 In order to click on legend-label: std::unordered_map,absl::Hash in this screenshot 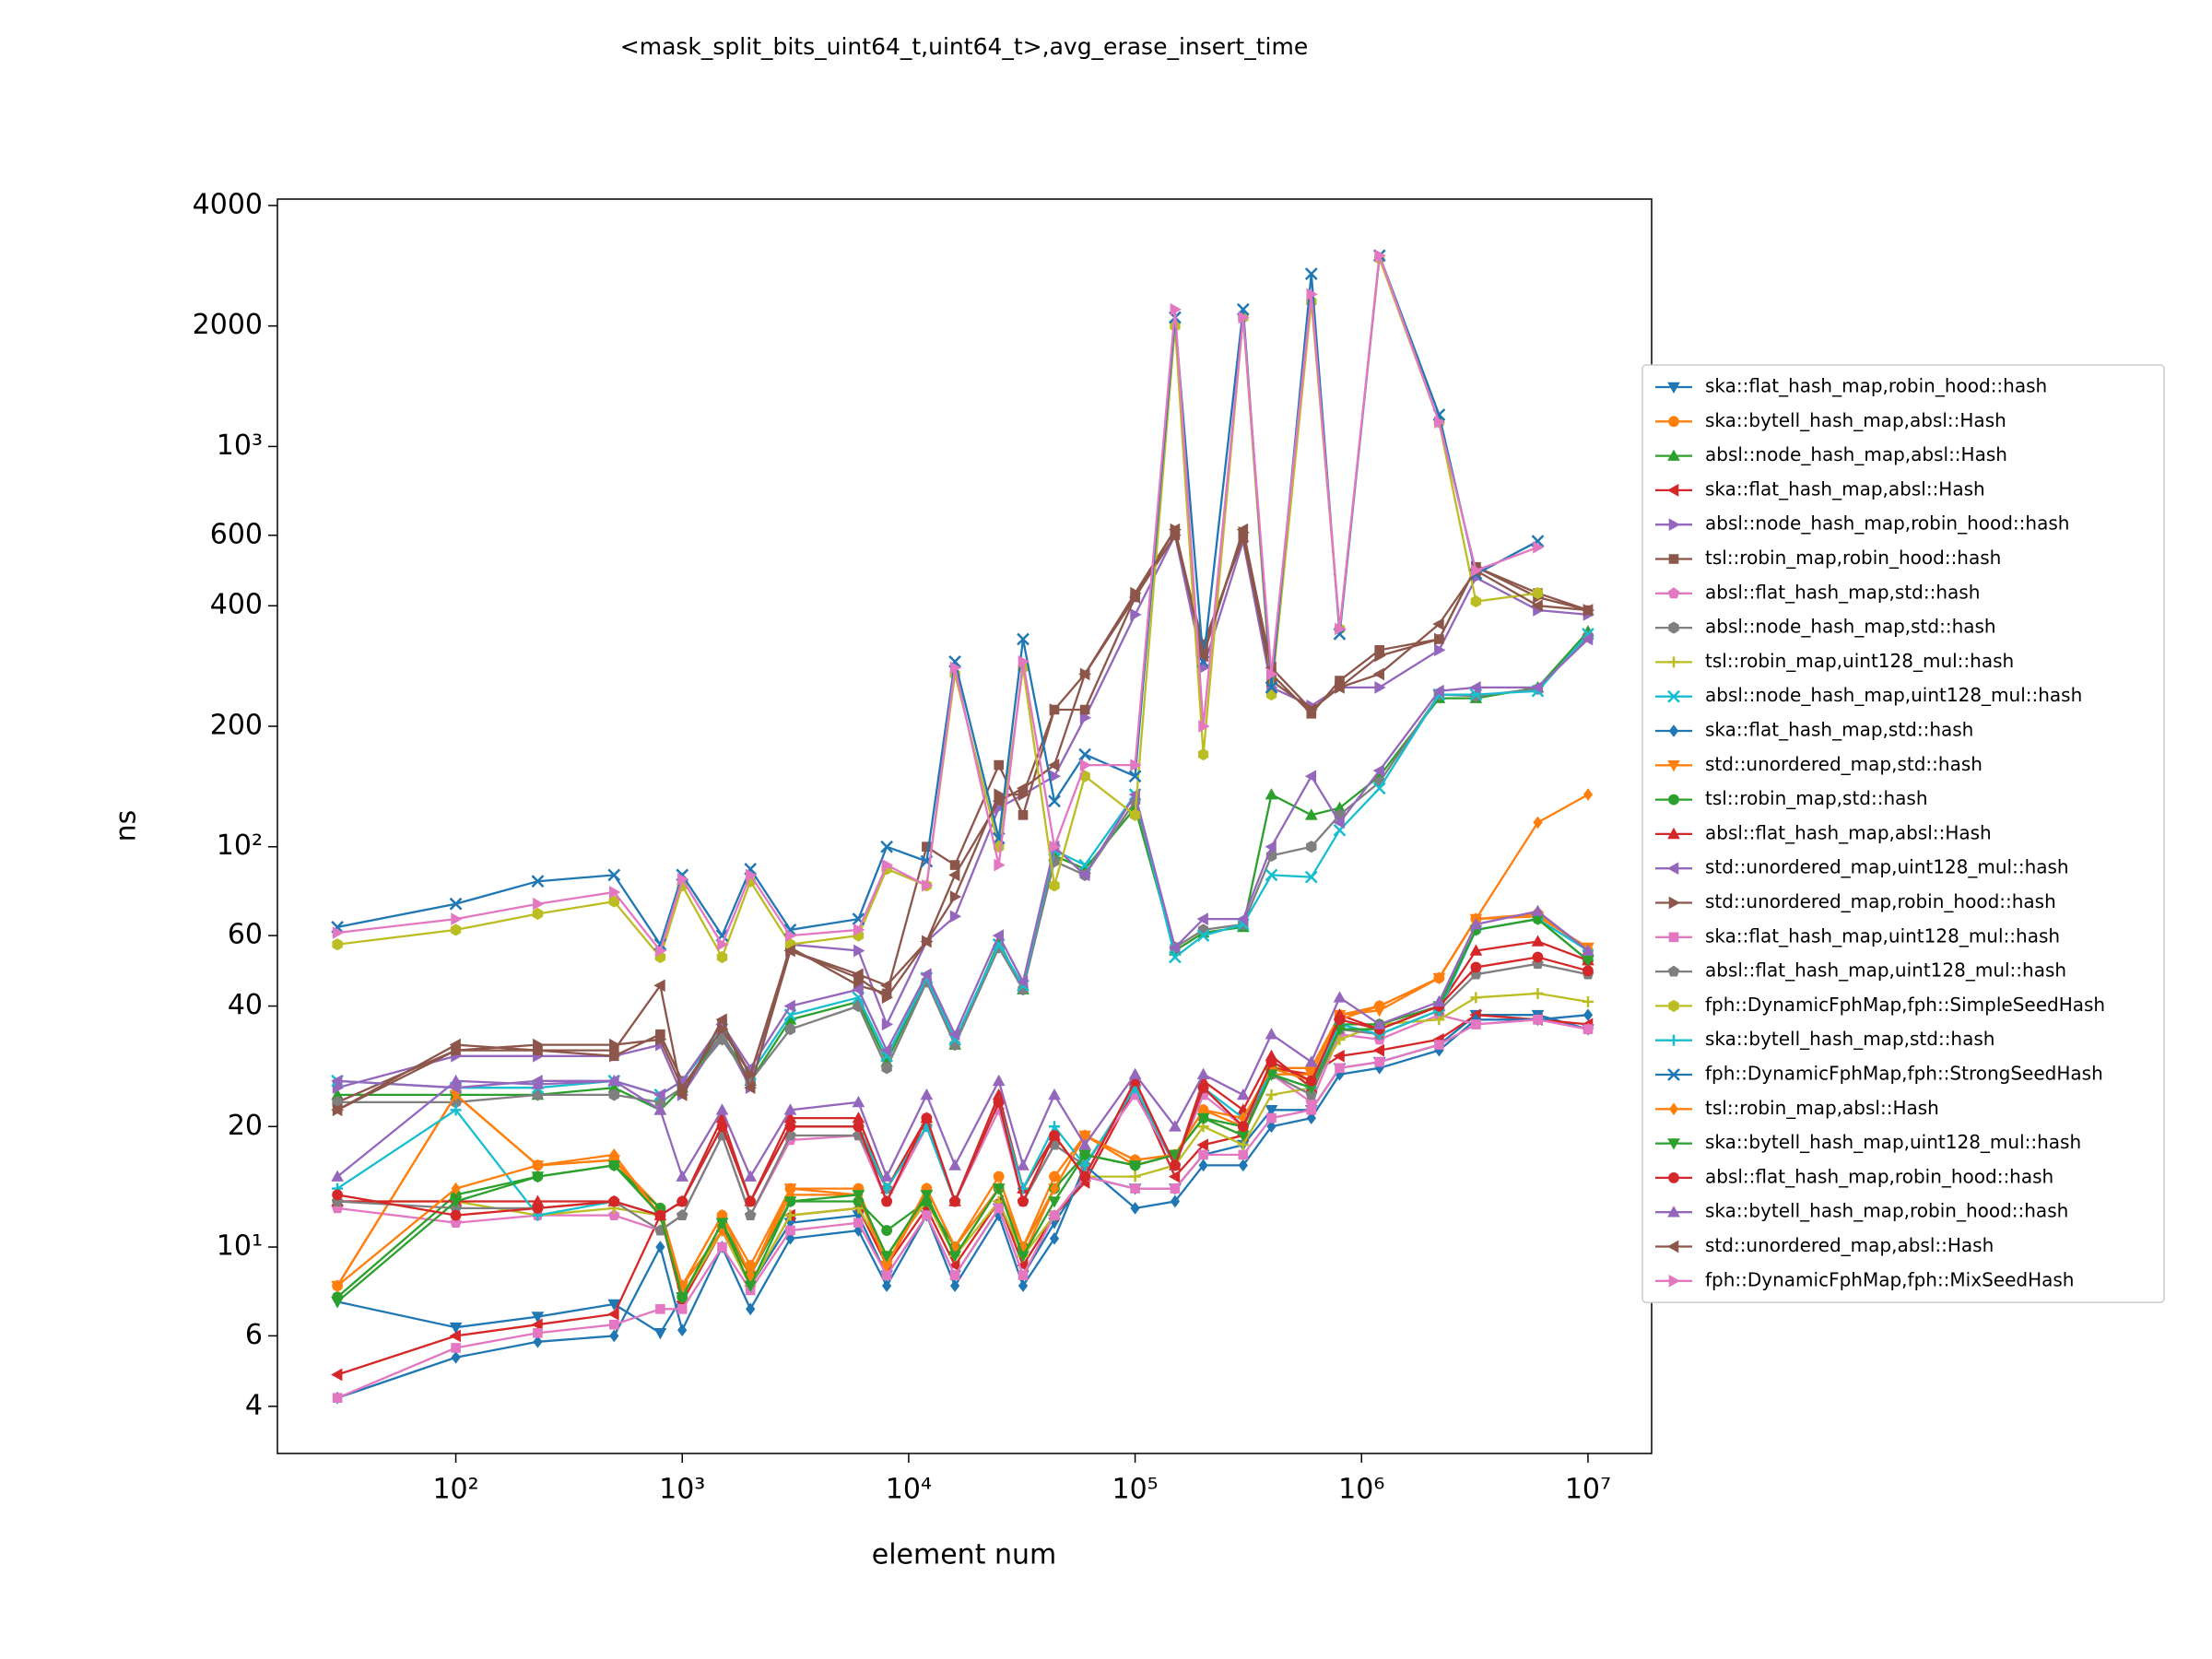, I will do `click(1849, 1245)`.